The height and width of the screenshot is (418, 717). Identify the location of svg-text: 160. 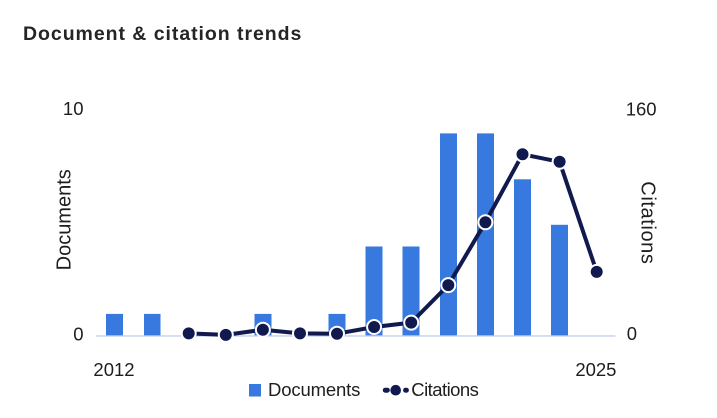
(641, 108).